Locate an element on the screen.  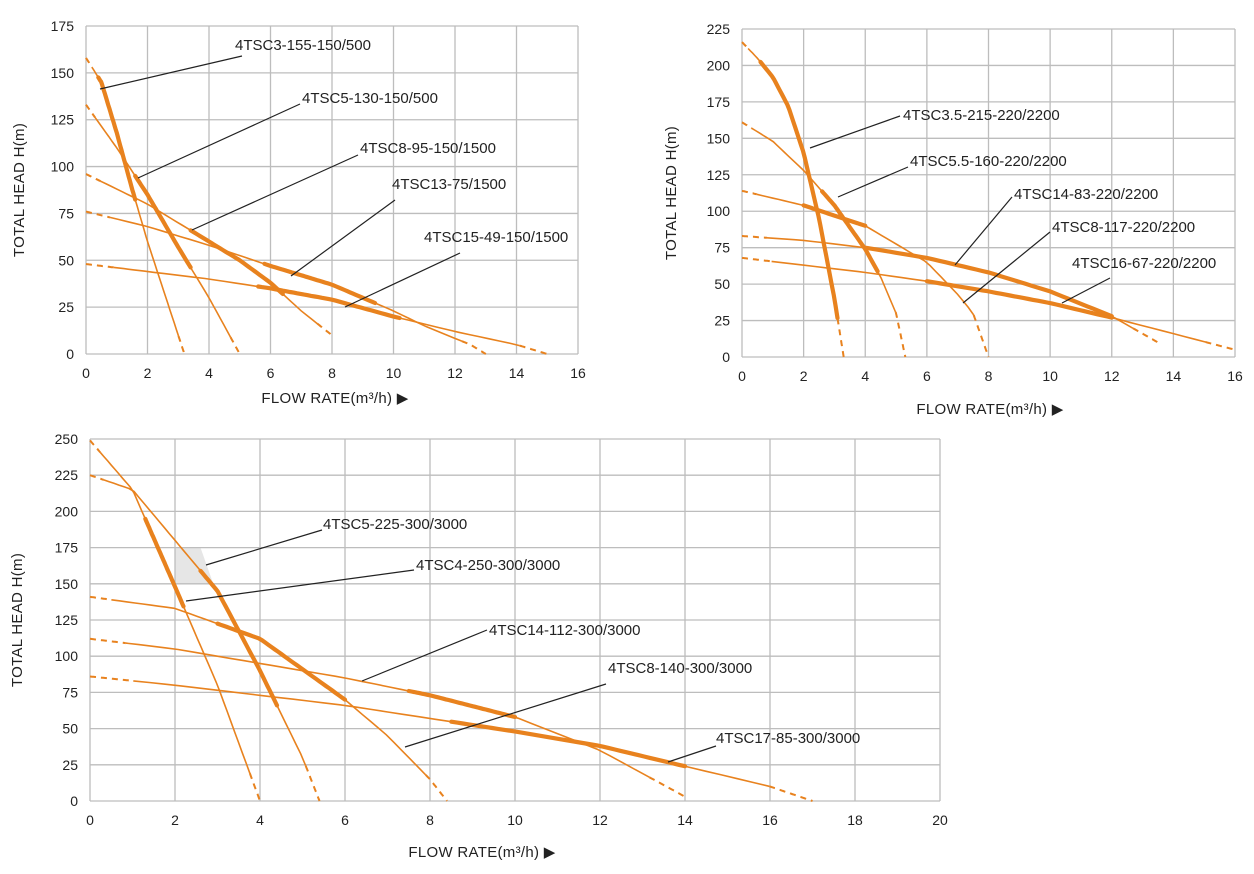
model-label: 4TSC13-75/1500 is located at coordinates (449, 184).